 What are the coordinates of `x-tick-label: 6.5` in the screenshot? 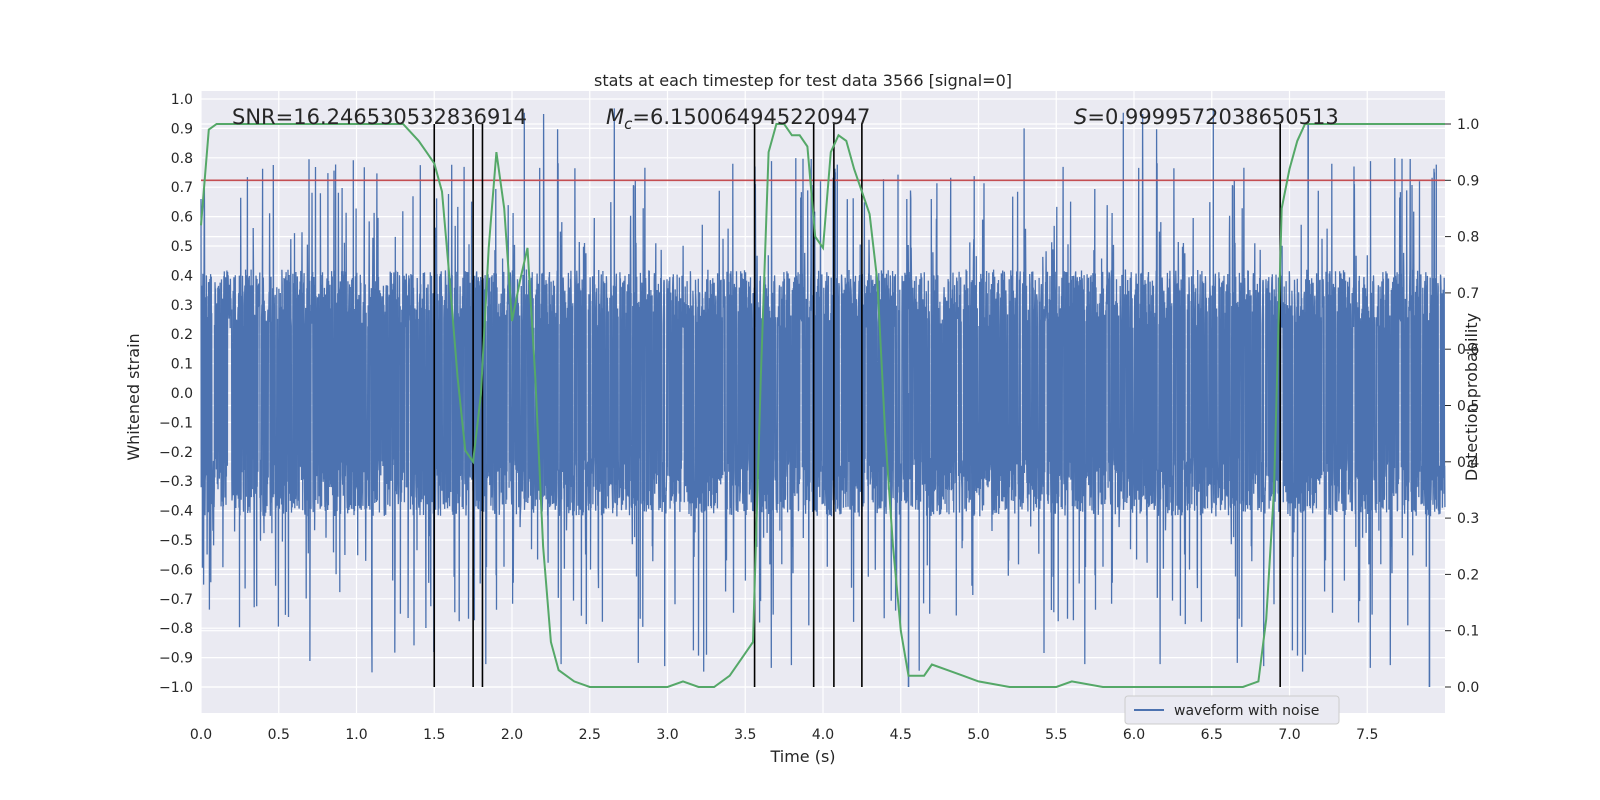 It's located at (1212, 735).